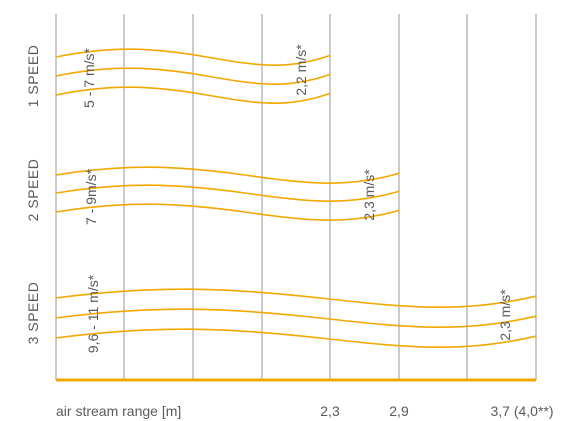 This screenshot has height=421, width=567. What do you see at coordinates (33, 190) in the screenshot?
I see `speed-label: 2 SPEED` at bounding box center [33, 190].